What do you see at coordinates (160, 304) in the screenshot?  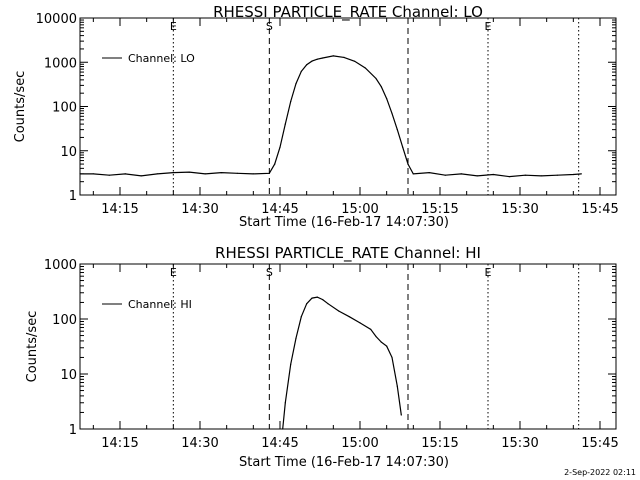 I see `legend-label: Channel: HI` at bounding box center [160, 304].